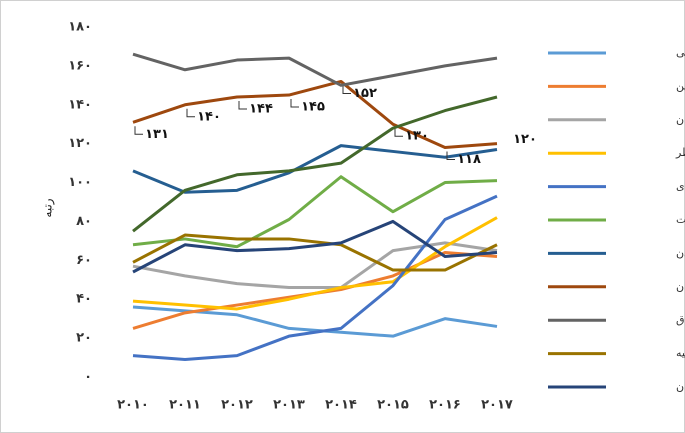 The height and width of the screenshot is (433, 685). I want to click on y-tick-label: ۱۶۰, so click(80, 65).